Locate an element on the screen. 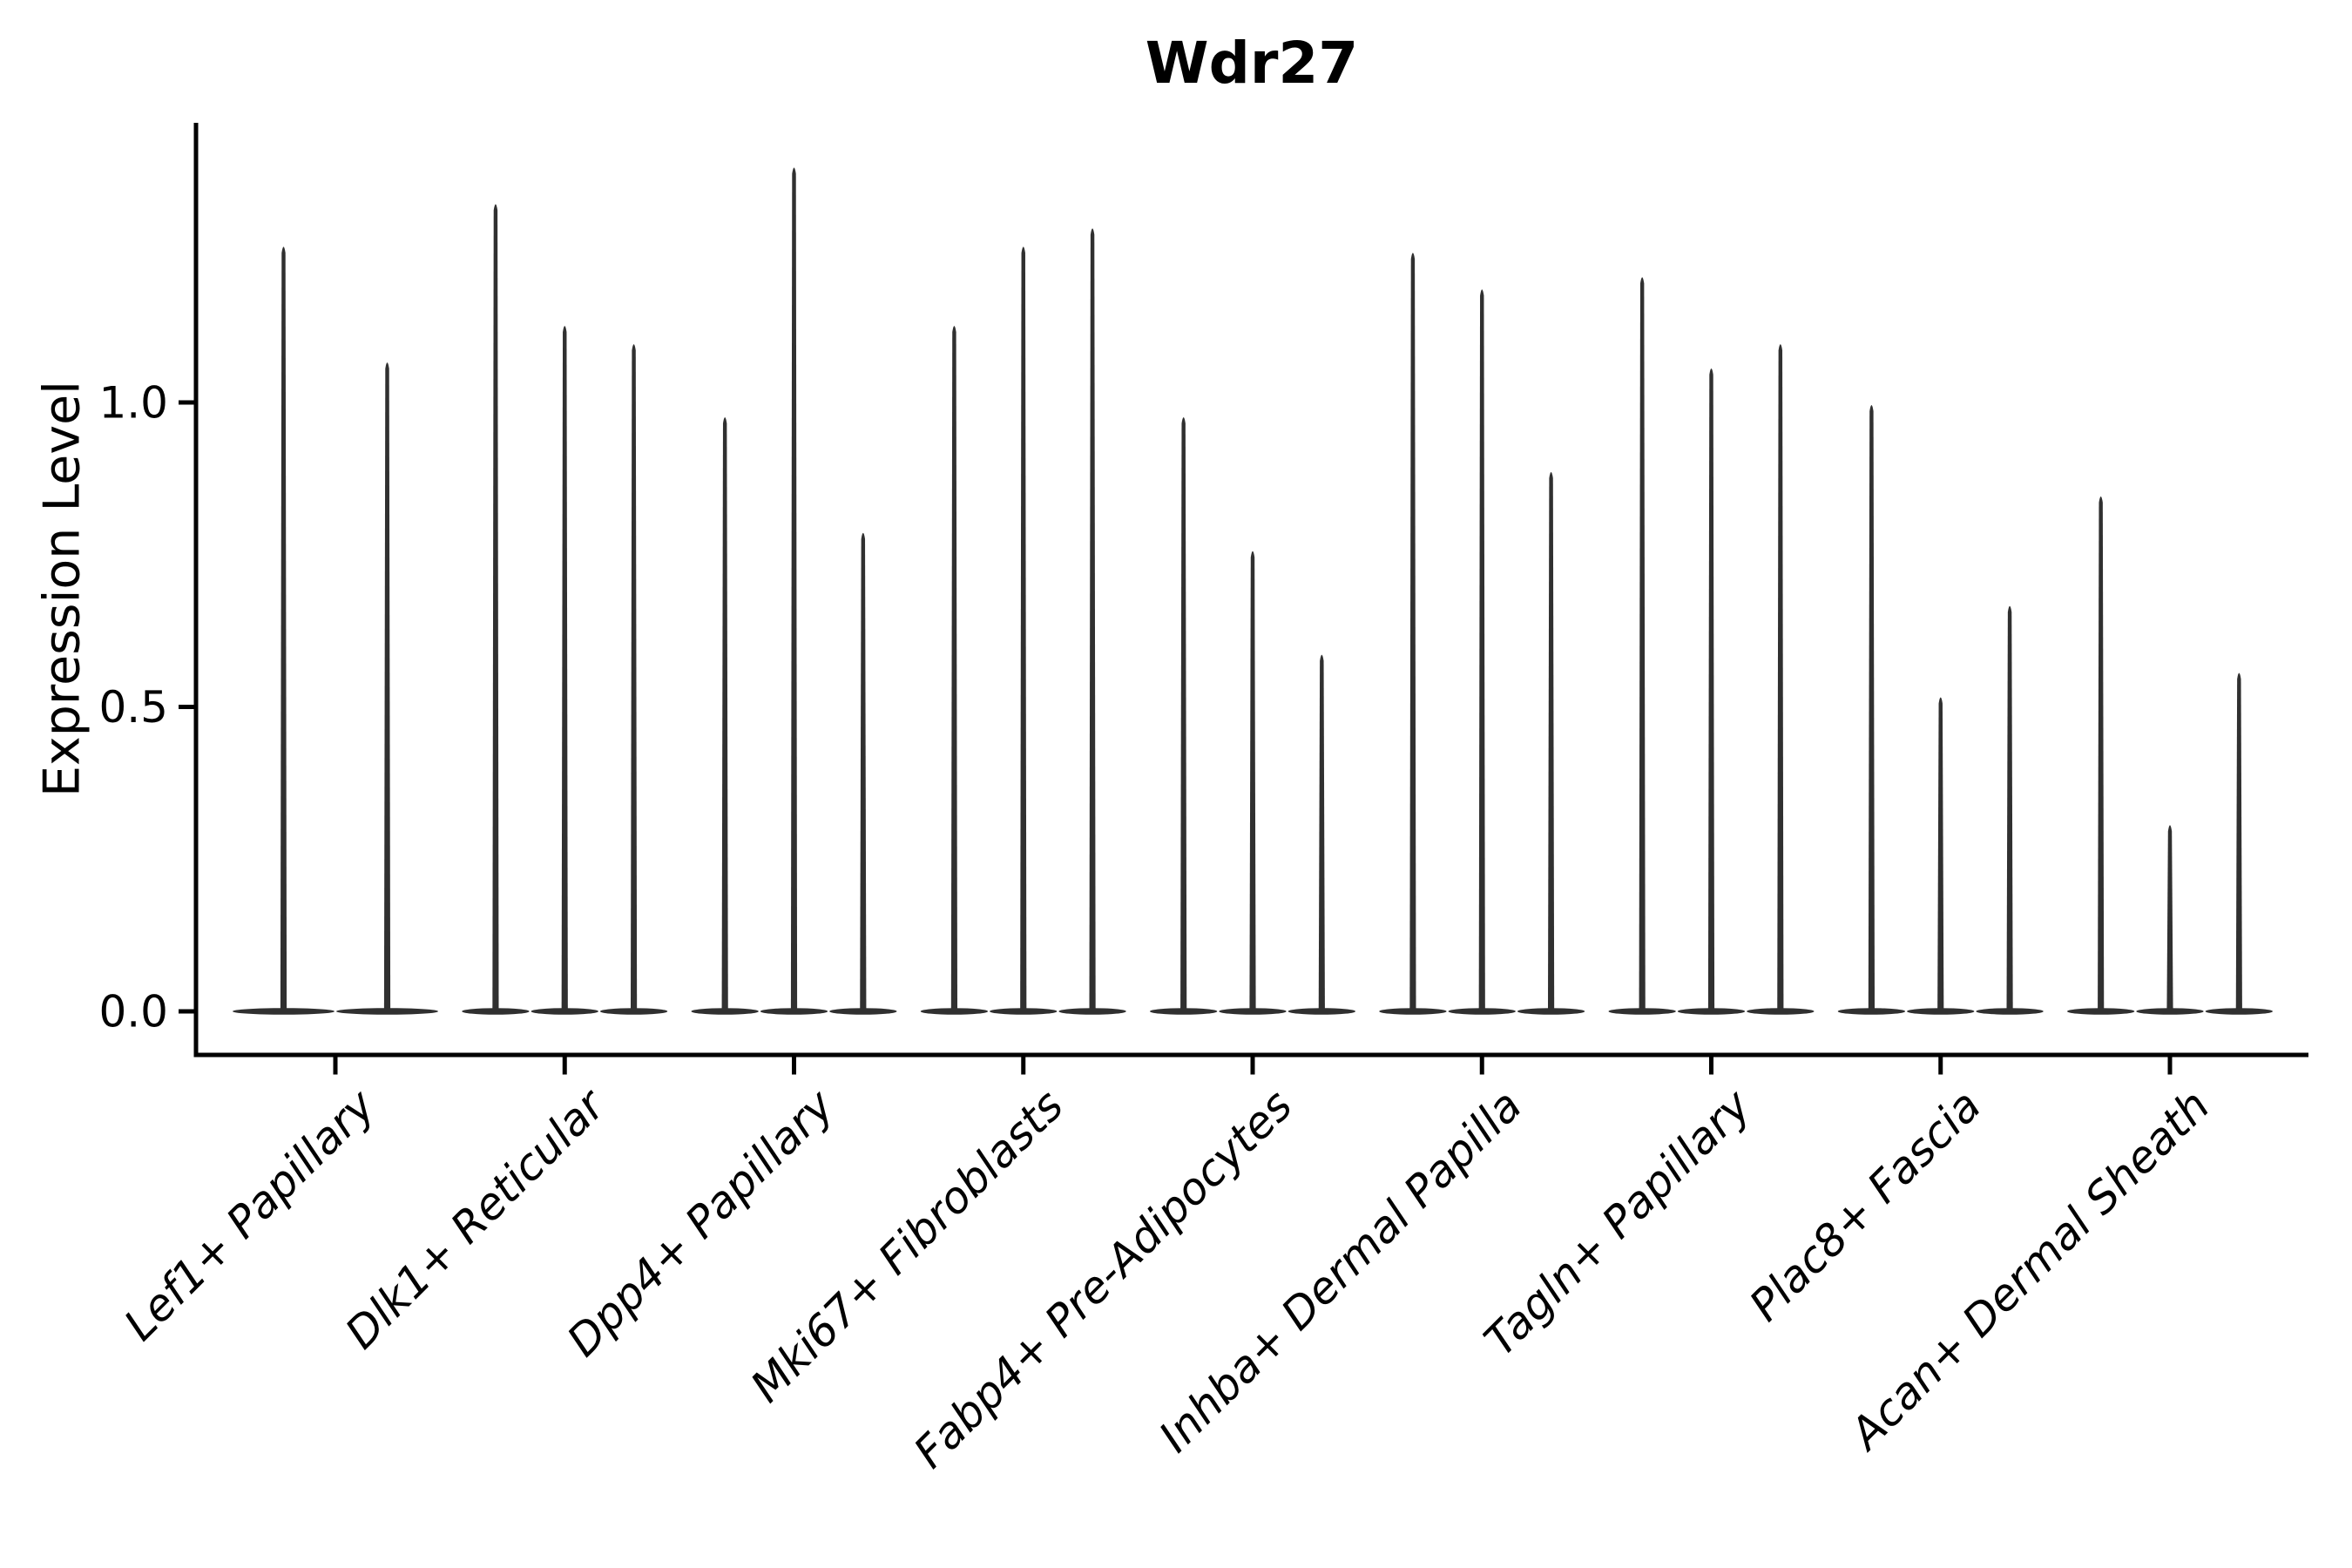  plot-title: Wdr27 is located at coordinates (1252, 64).